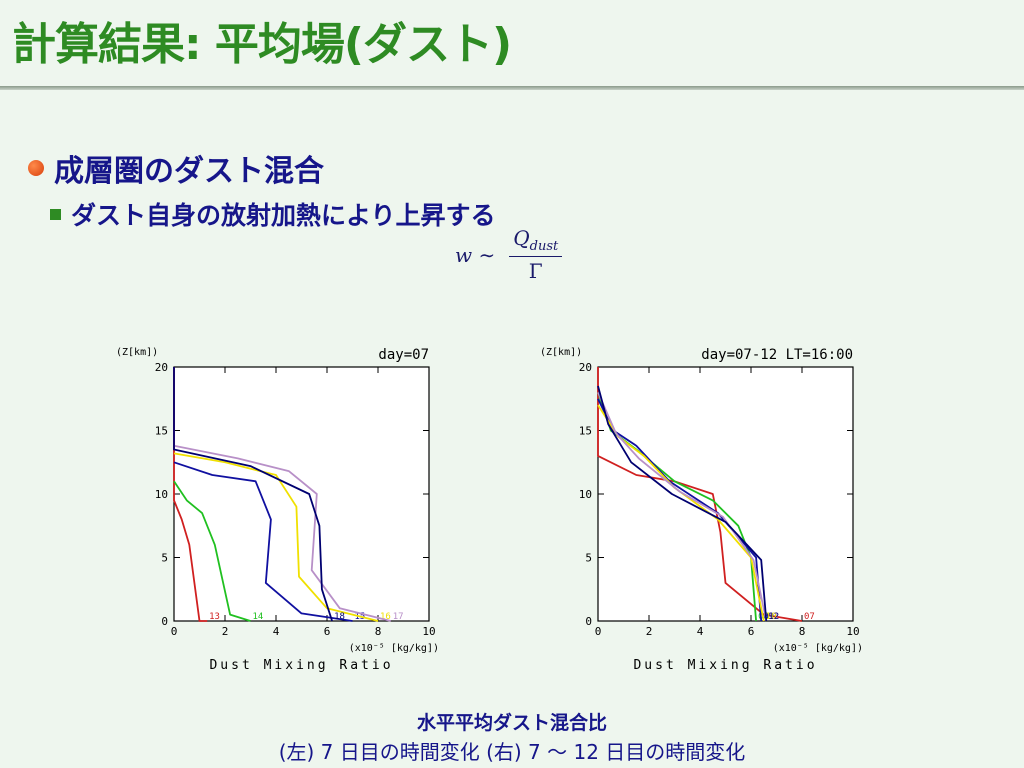 Image resolution: width=1024 pixels, height=768 pixels. Describe the element at coordinates (535, 271) in the screenshot. I see `equation-denominator: Γ` at that location.